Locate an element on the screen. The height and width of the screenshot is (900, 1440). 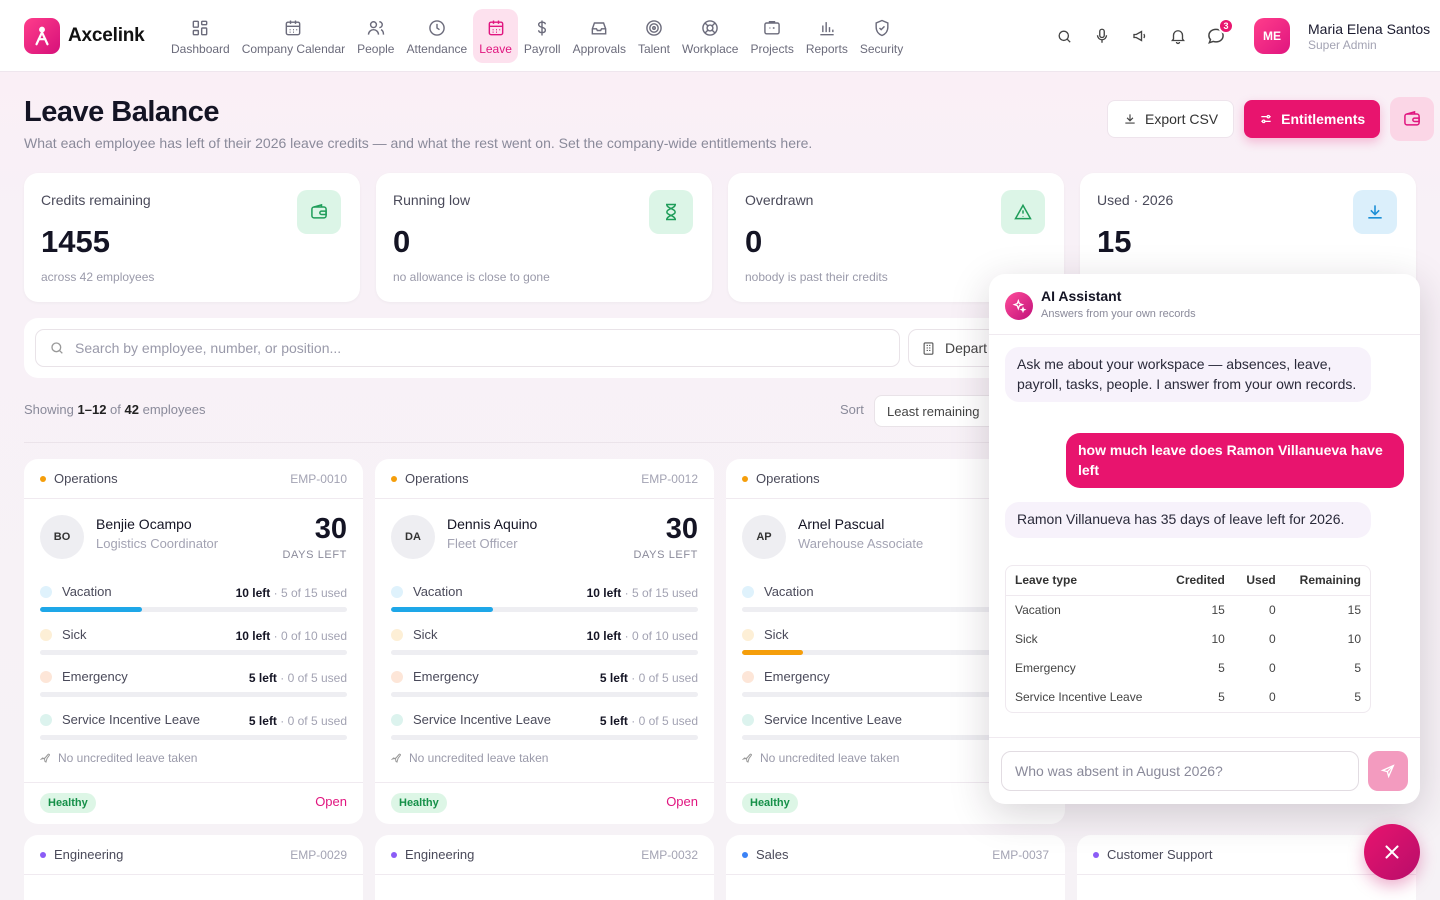
sliders-icon is located at coordinates (1266, 119).